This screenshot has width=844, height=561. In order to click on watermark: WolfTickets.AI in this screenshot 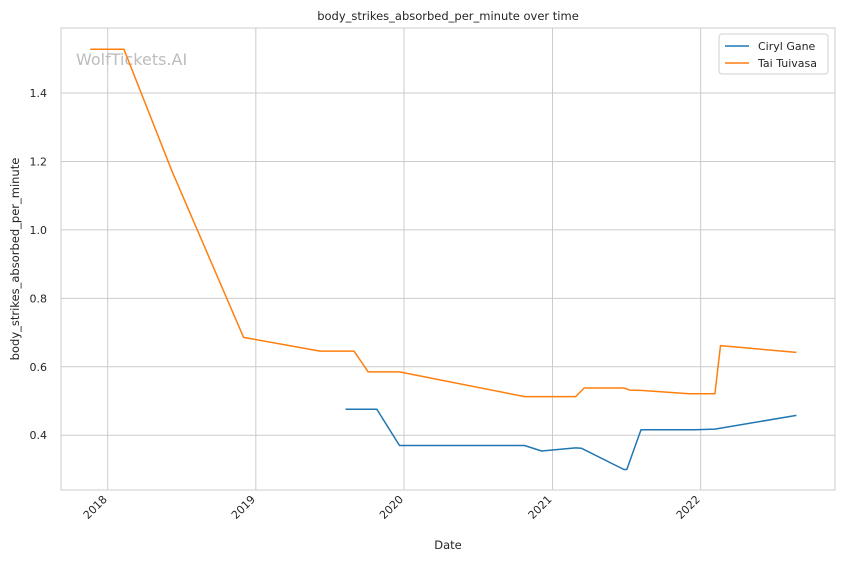, I will do `click(131, 59)`.